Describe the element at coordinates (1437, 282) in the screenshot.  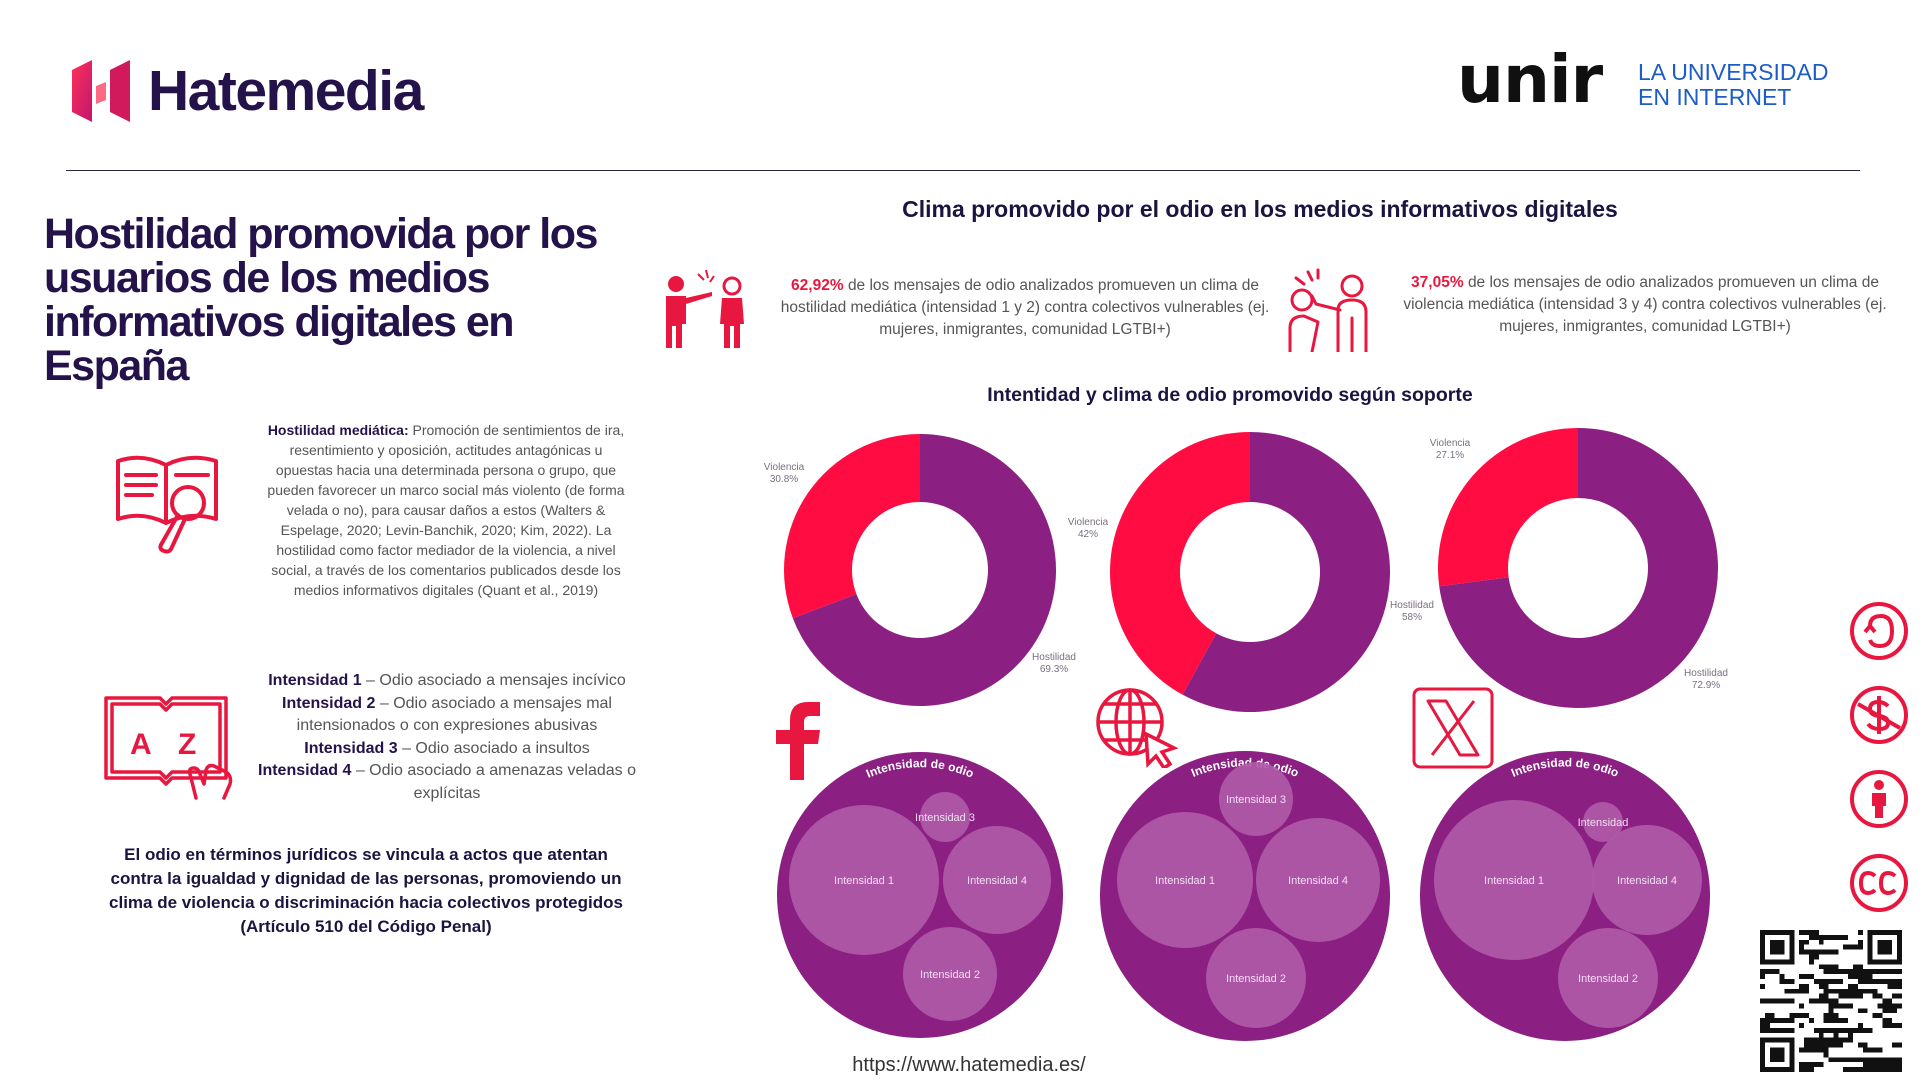
I see `stat-violencia-pct: 37,05%` at that location.